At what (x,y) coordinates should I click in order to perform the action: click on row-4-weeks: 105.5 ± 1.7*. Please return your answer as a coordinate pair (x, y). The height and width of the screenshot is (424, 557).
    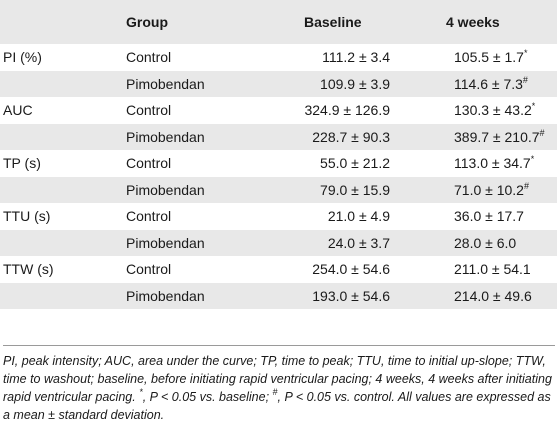
    Looking at the image, I should click on (486, 57).